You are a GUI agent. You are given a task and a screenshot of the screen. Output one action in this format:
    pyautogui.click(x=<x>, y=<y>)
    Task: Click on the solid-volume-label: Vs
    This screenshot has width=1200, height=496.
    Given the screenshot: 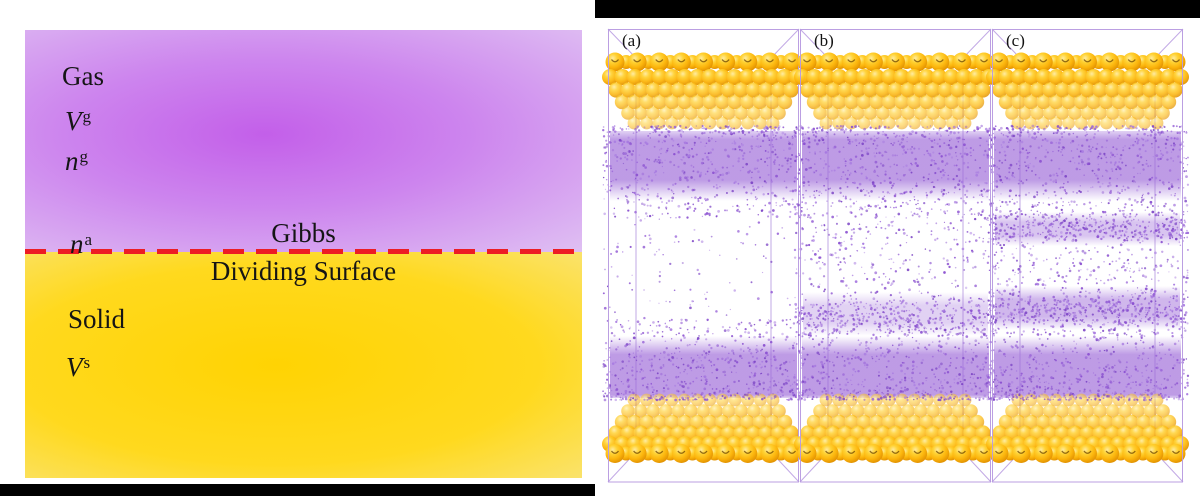 What is the action you would take?
    pyautogui.click(x=78, y=367)
    